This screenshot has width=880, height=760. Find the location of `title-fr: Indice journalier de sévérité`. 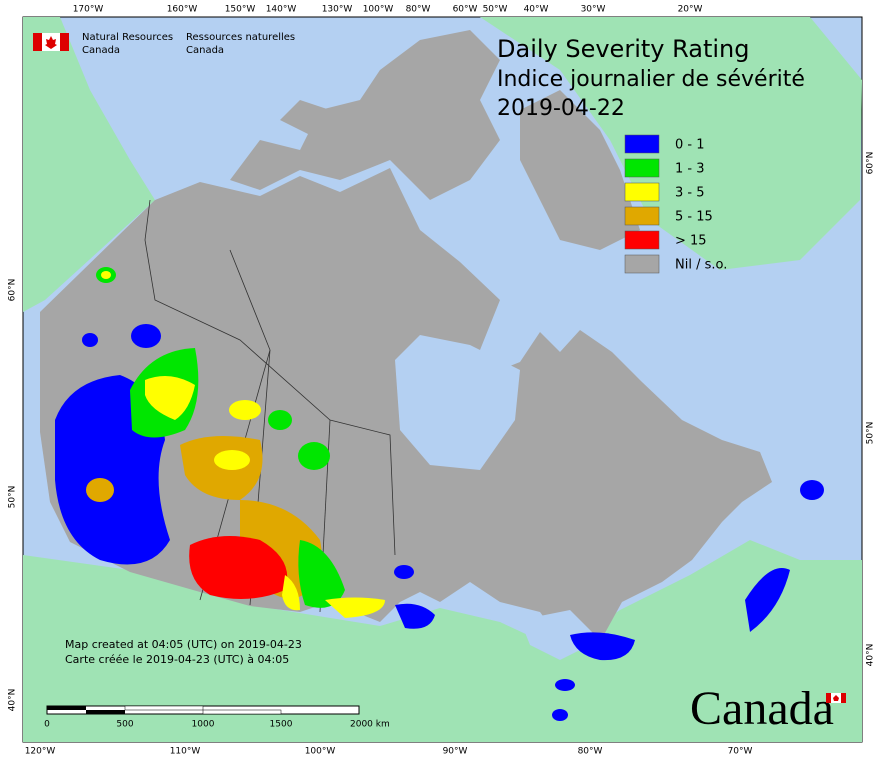

title-fr: Indice journalier de sévérité is located at coordinates (651, 79).